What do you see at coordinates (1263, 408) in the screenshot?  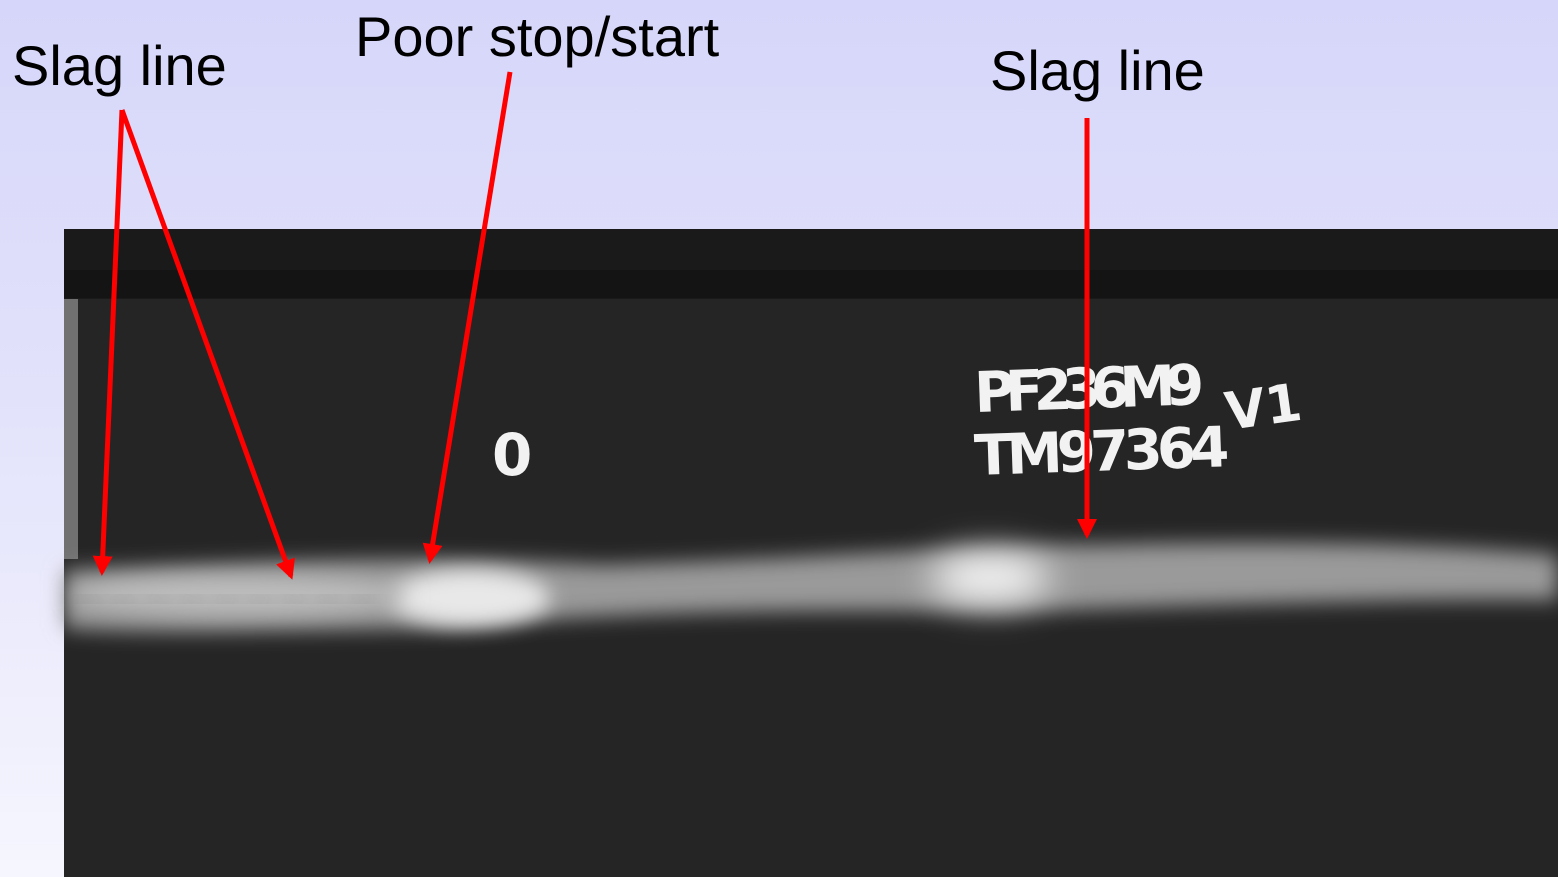 I see `film-marking: V1` at bounding box center [1263, 408].